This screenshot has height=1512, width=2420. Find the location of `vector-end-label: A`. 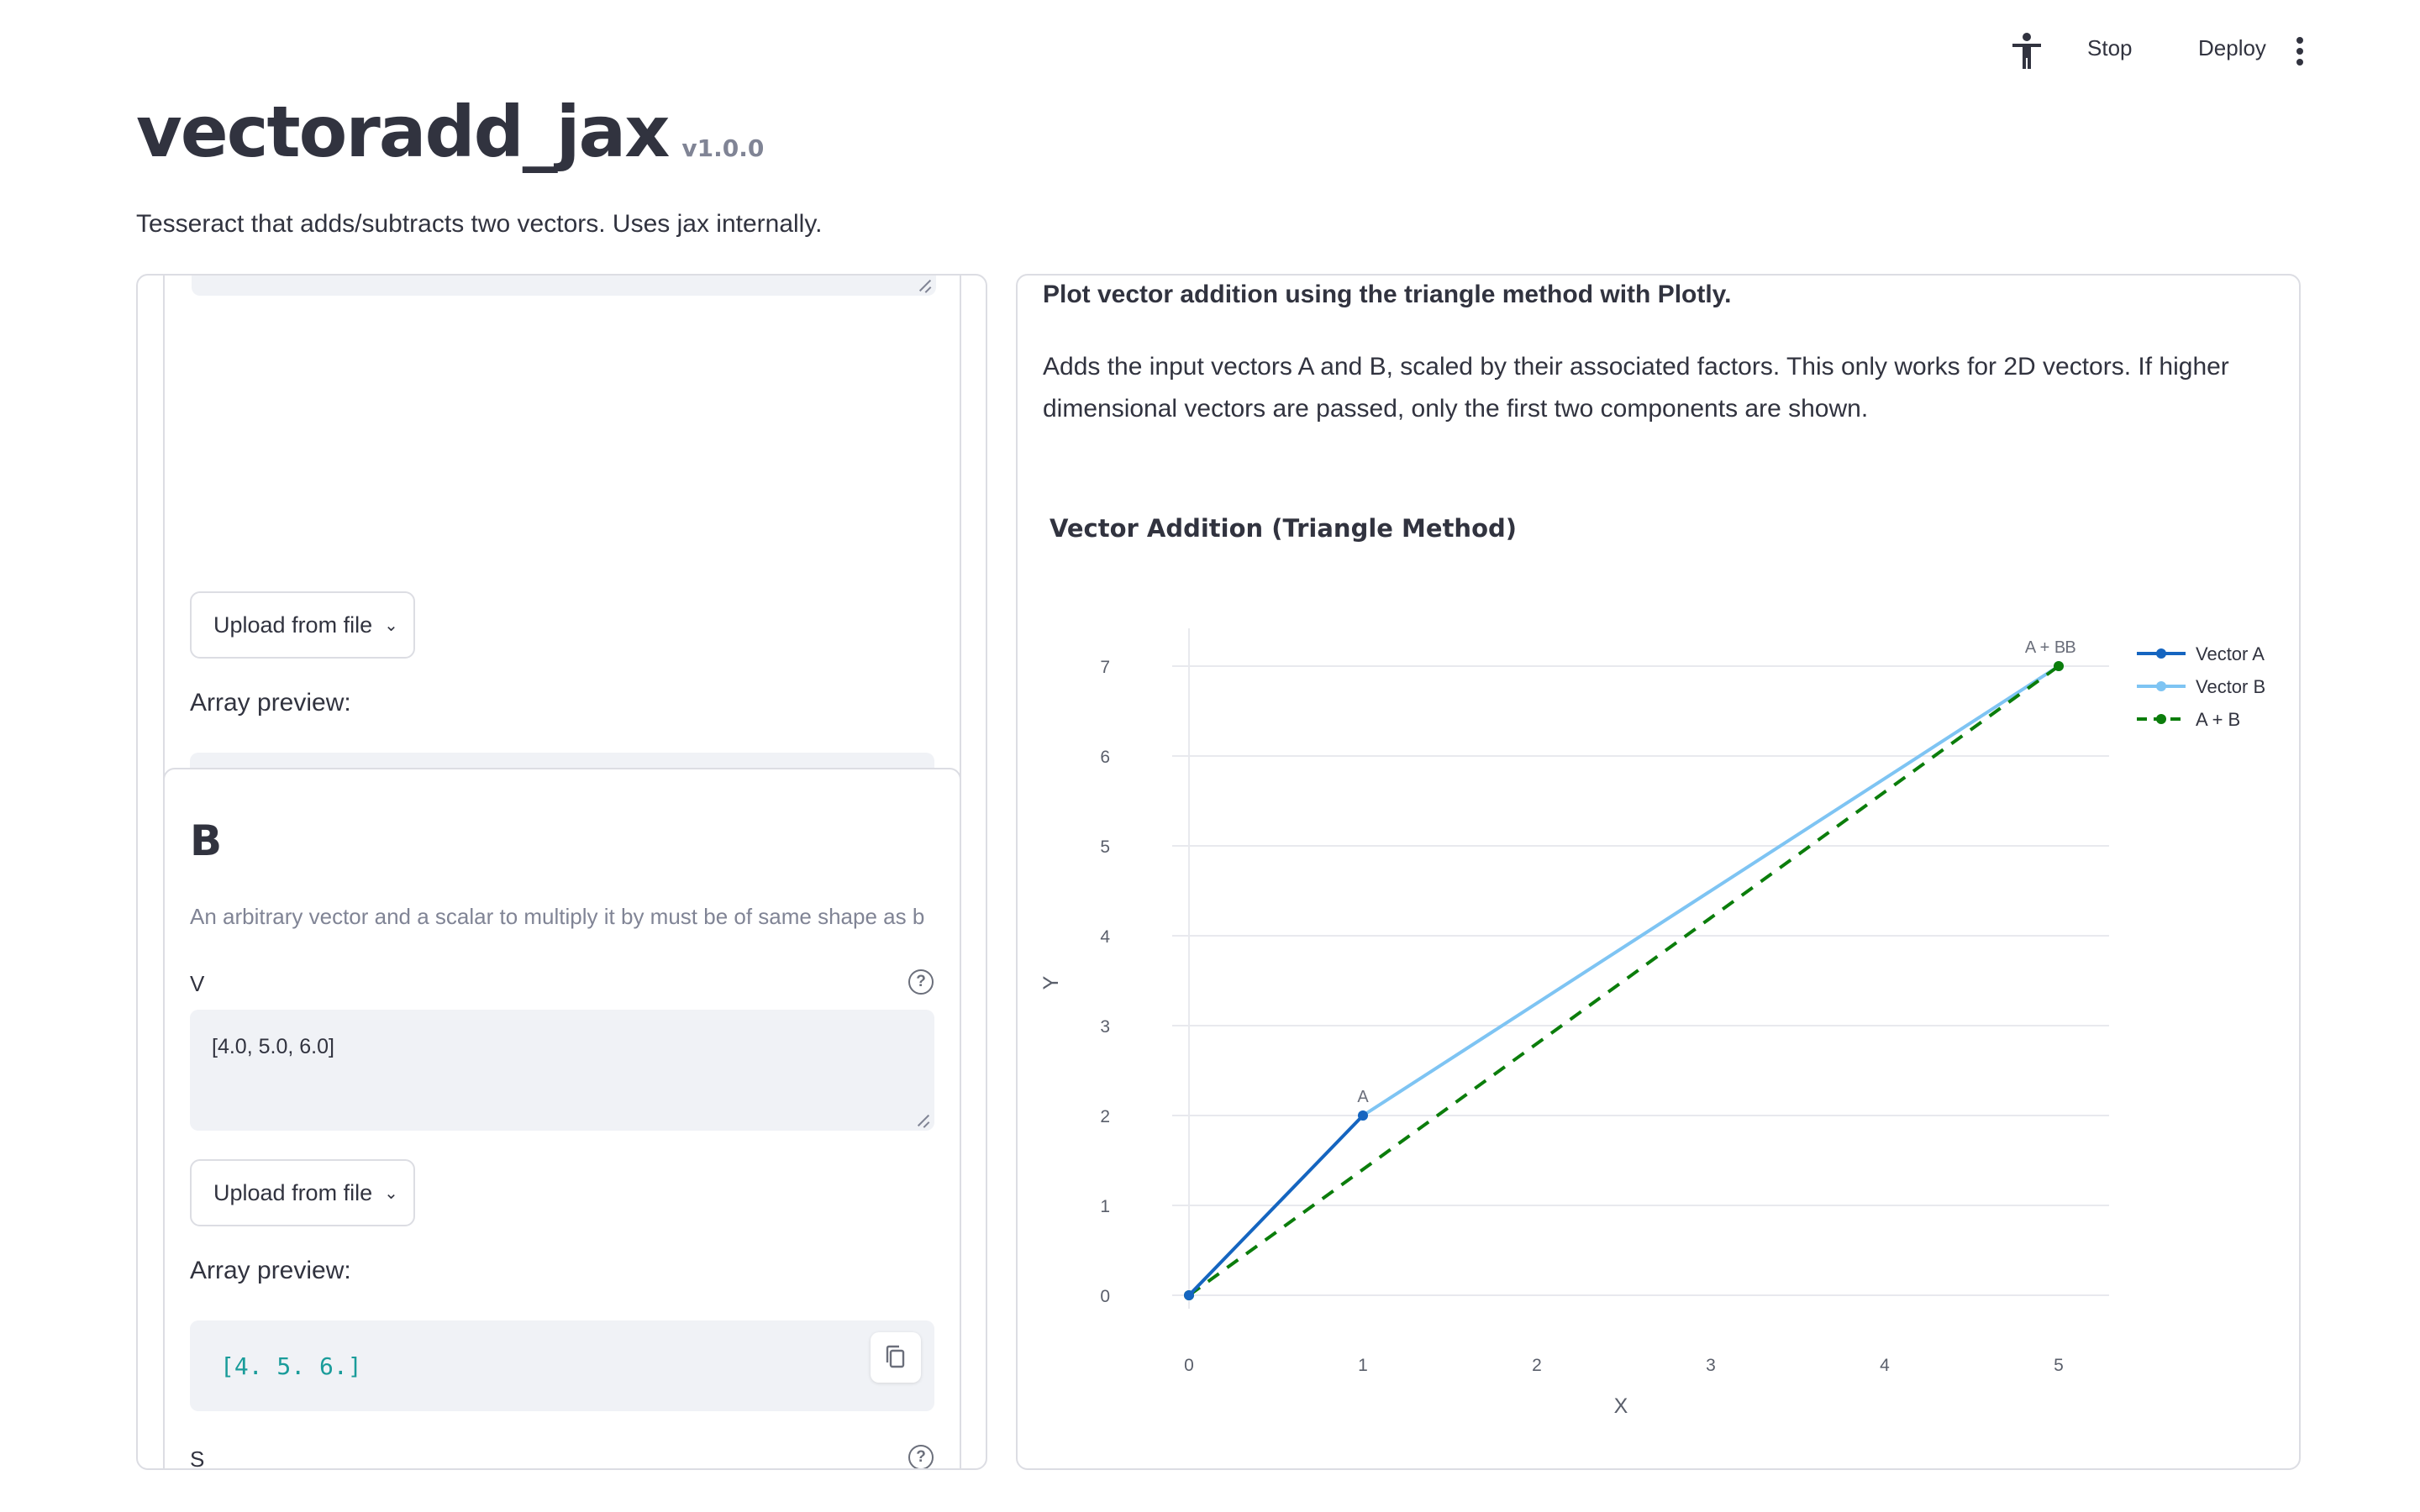

vector-end-label: A is located at coordinates (1363, 1097).